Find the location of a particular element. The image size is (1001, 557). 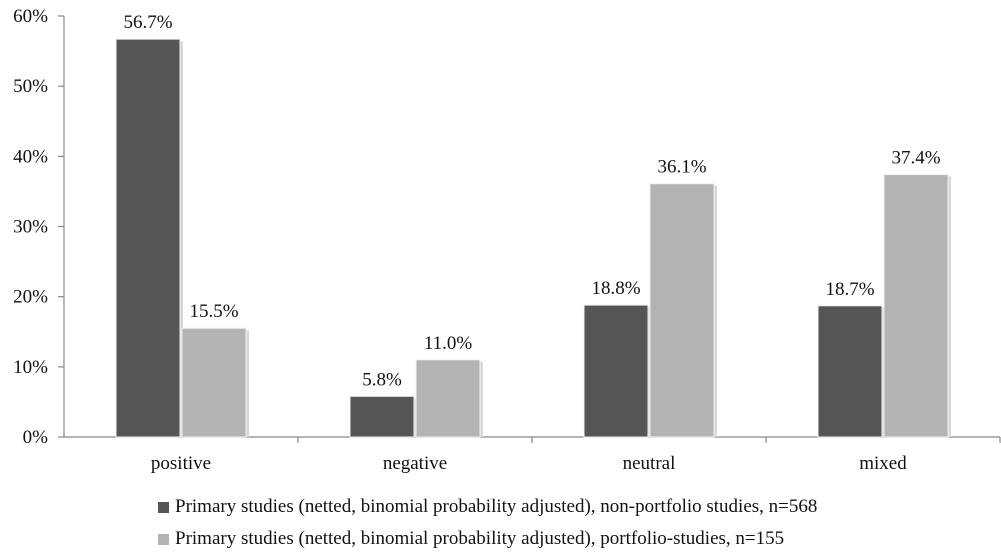

y-tick-label: 40% is located at coordinates (30, 156).